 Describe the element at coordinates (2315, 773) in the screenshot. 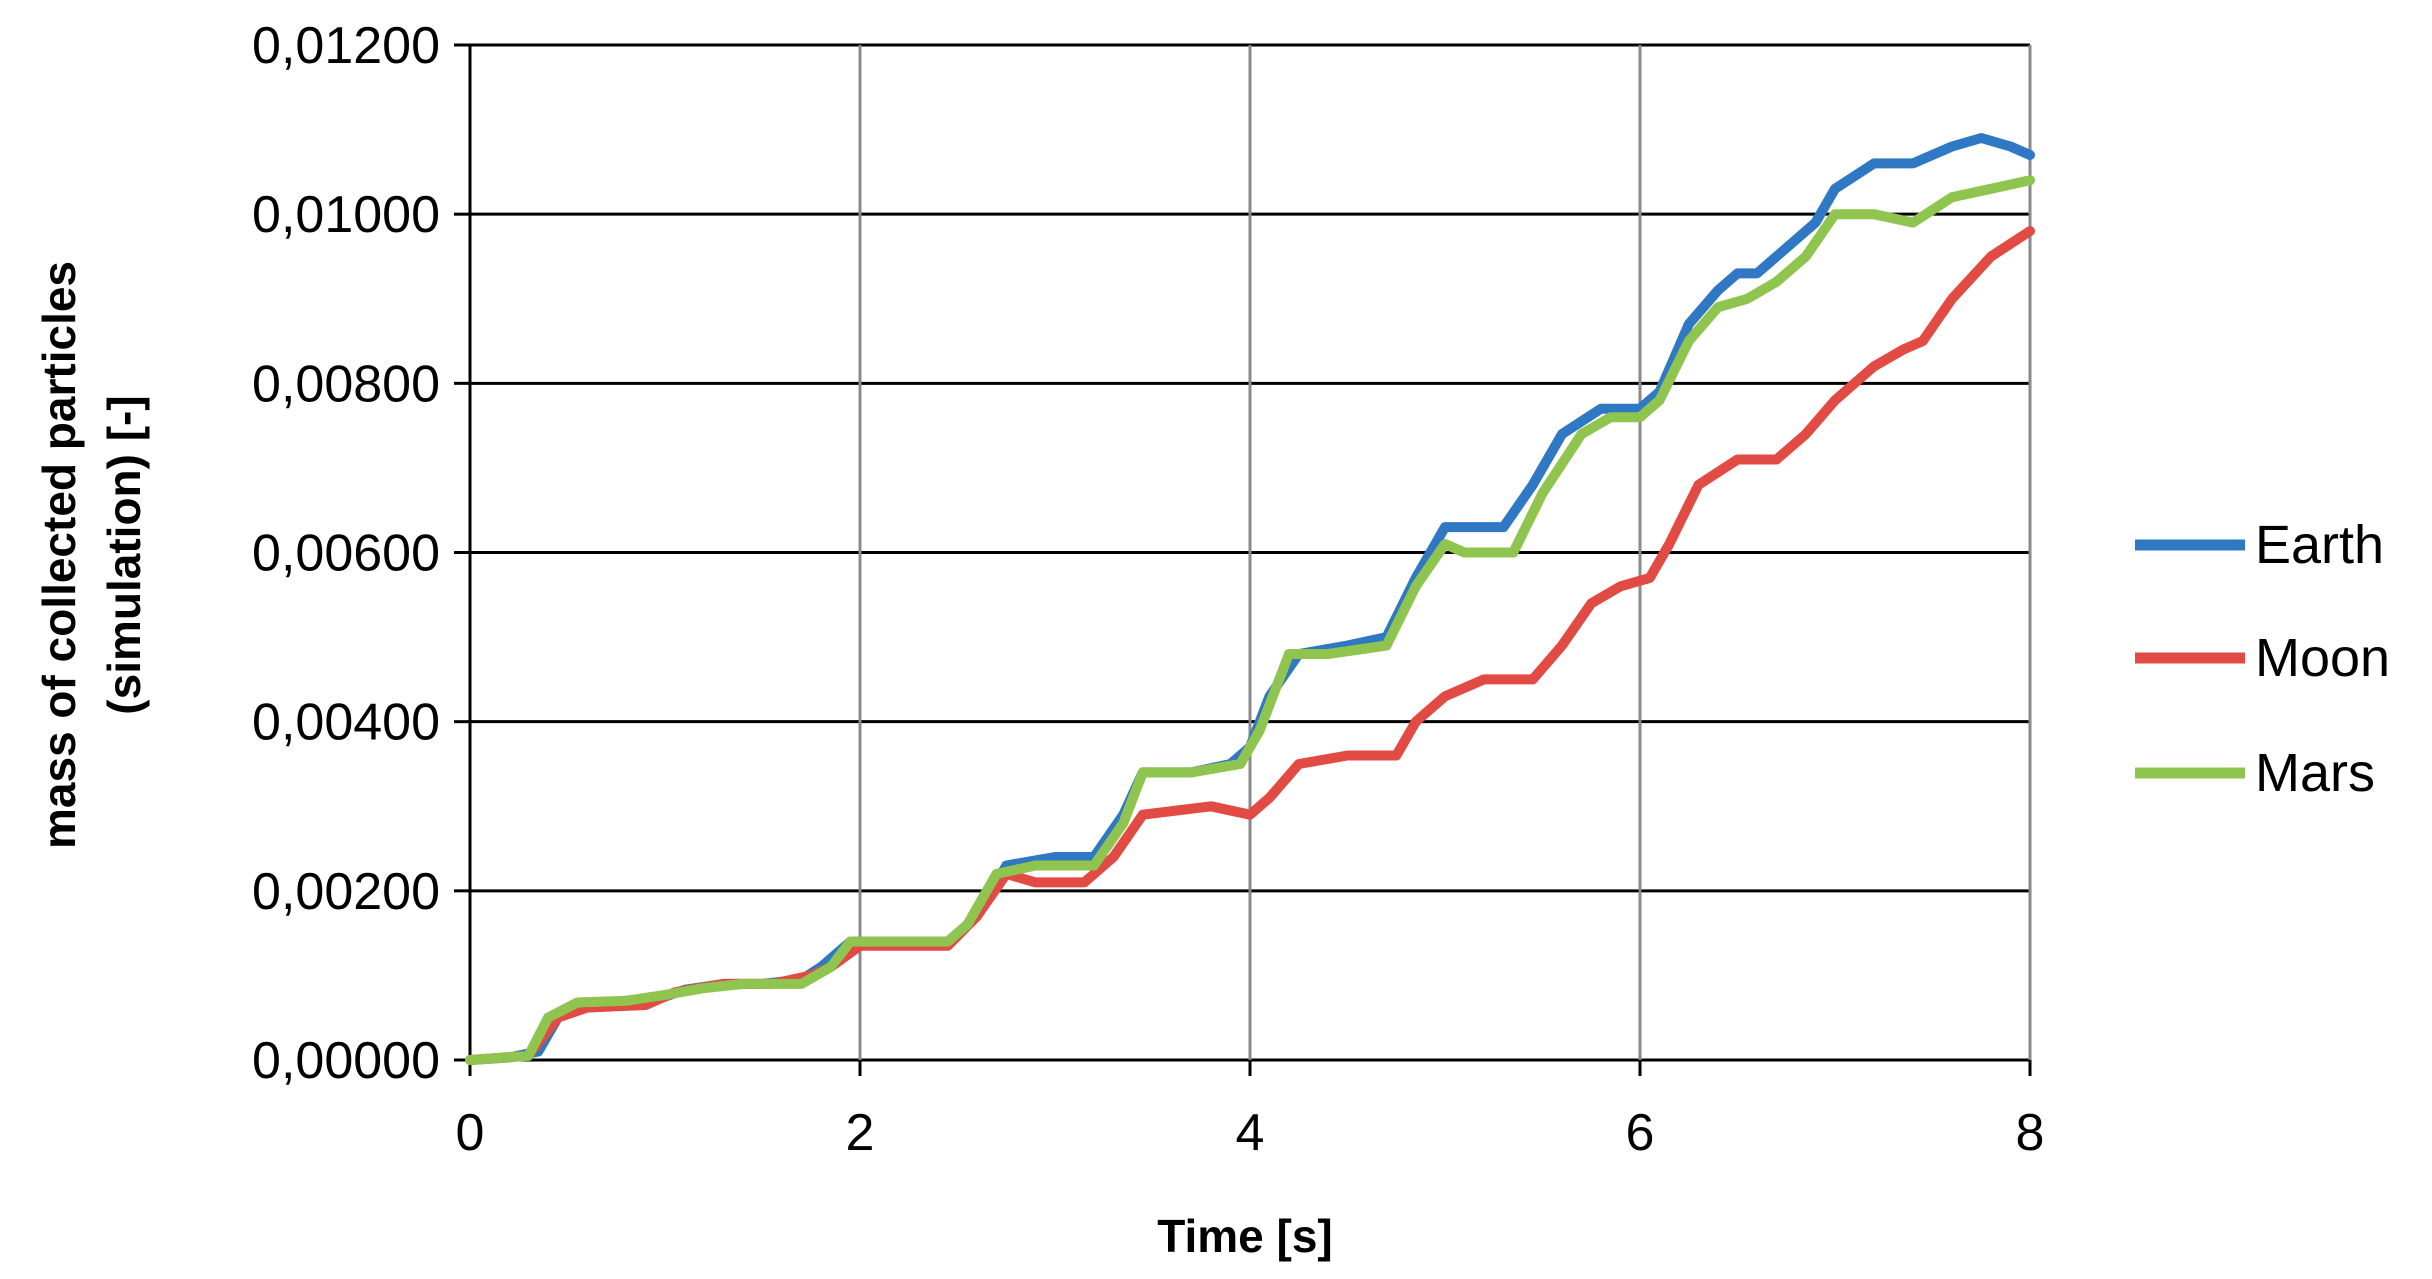

I see `legend-label-mars: Mars` at that location.